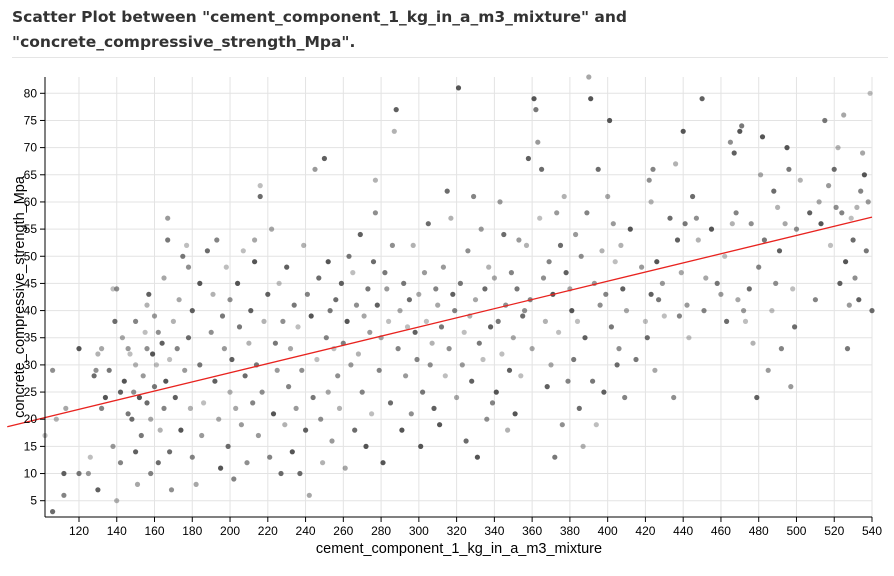  What do you see at coordinates (759, 531) in the screenshot?
I see `x-tick-label: 480` at bounding box center [759, 531].